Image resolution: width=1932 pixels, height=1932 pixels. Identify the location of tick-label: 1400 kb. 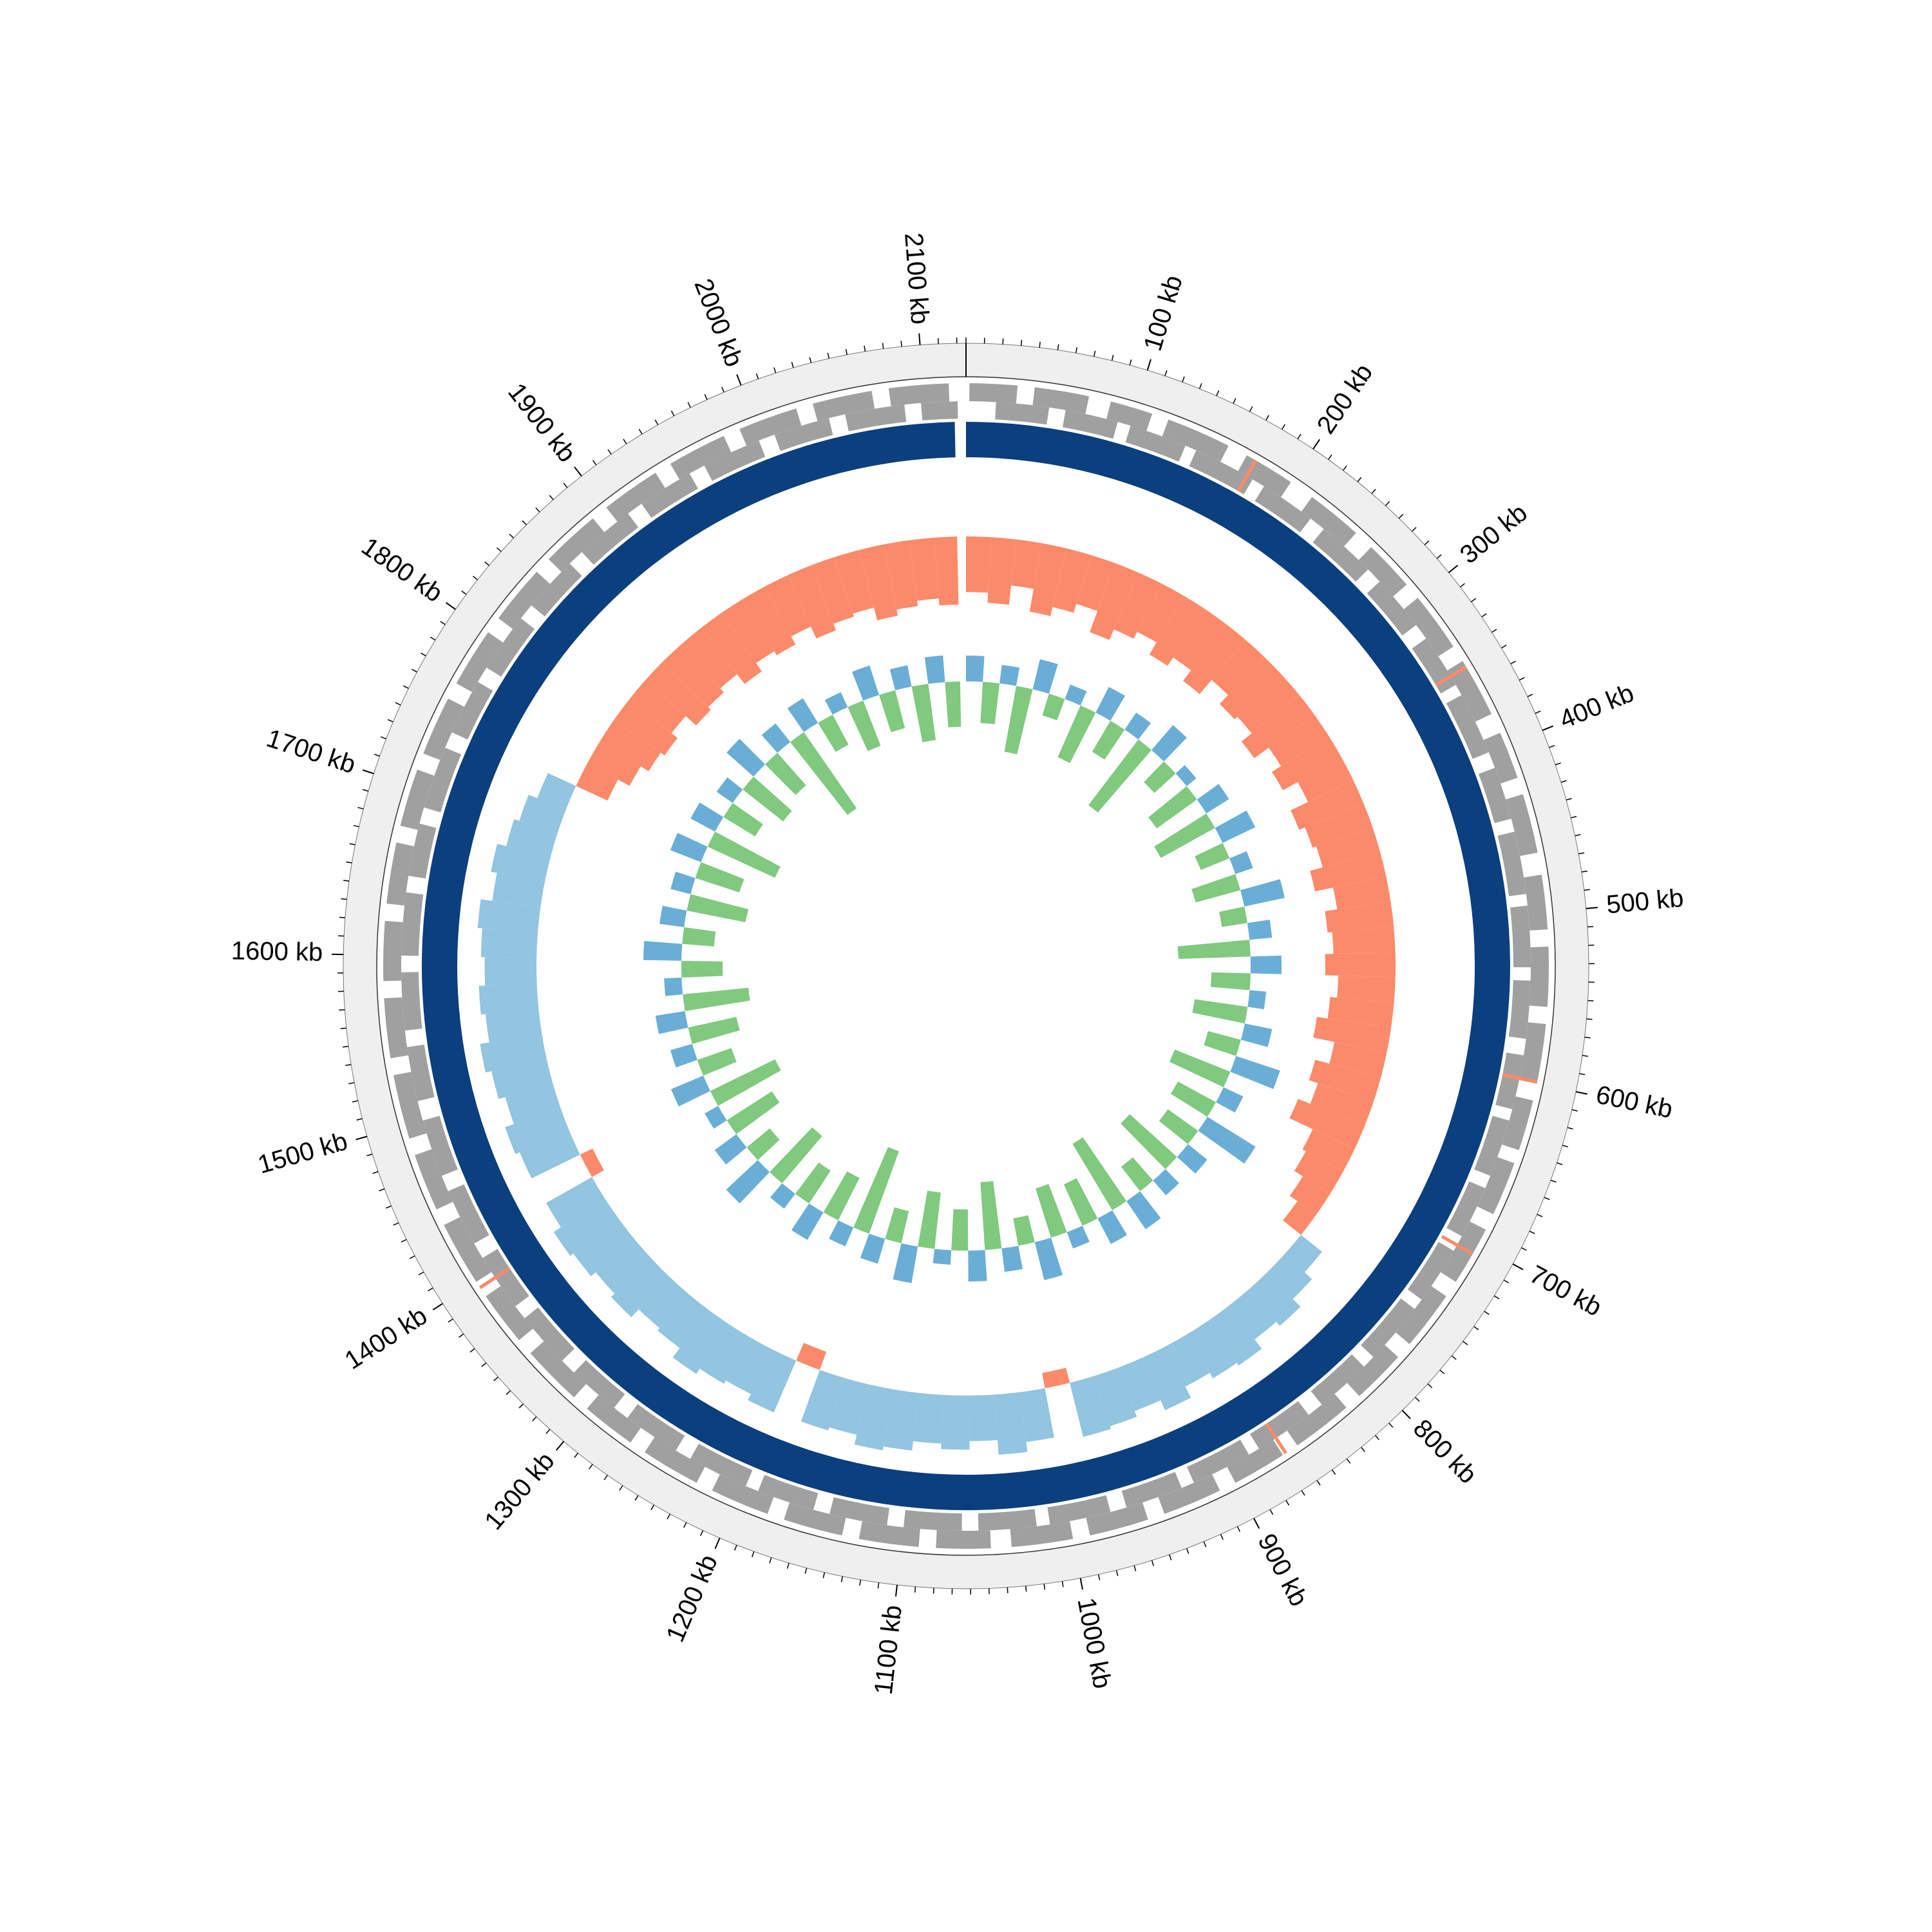
(386, 1339).